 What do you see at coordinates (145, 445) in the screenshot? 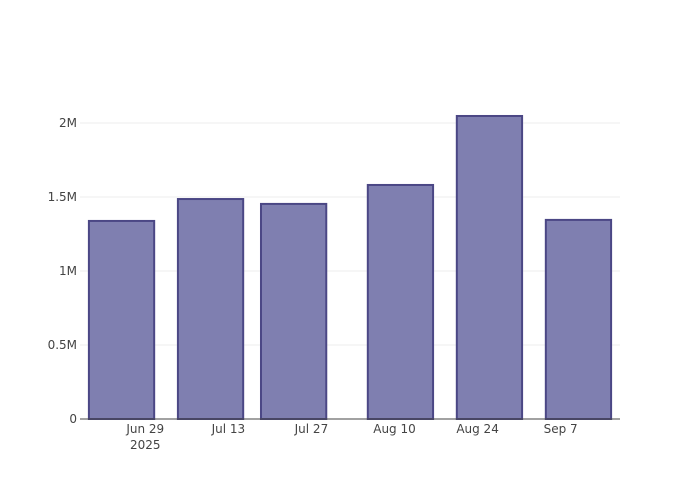
I see `x-tick-label-line: 2025` at bounding box center [145, 445].